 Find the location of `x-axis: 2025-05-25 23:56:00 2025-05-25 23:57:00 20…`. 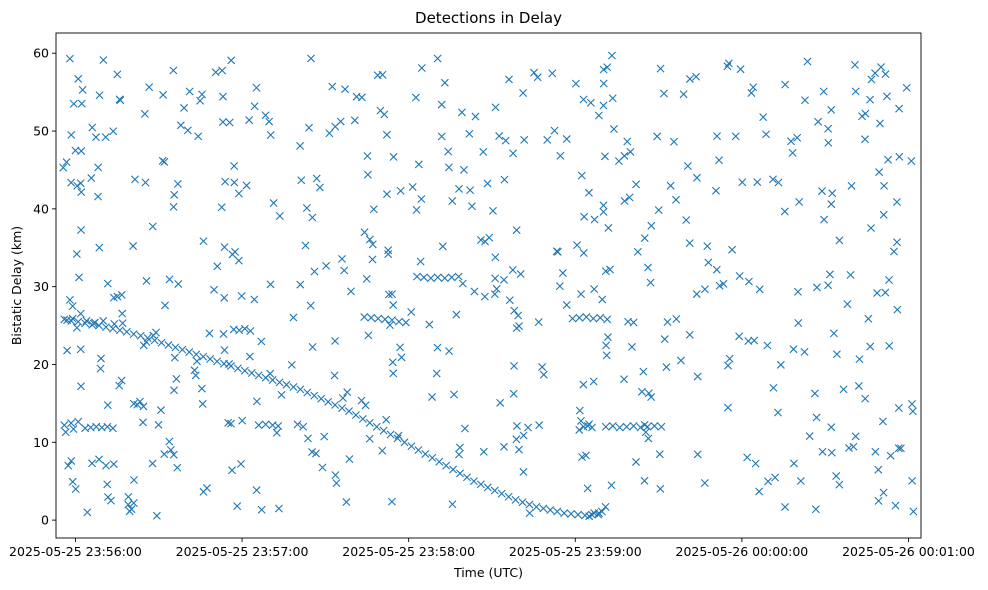

x-axis: 2025-05-25 23:56:00 2025-05-25 23:57:00 20… is located at coordinates (492, 548).